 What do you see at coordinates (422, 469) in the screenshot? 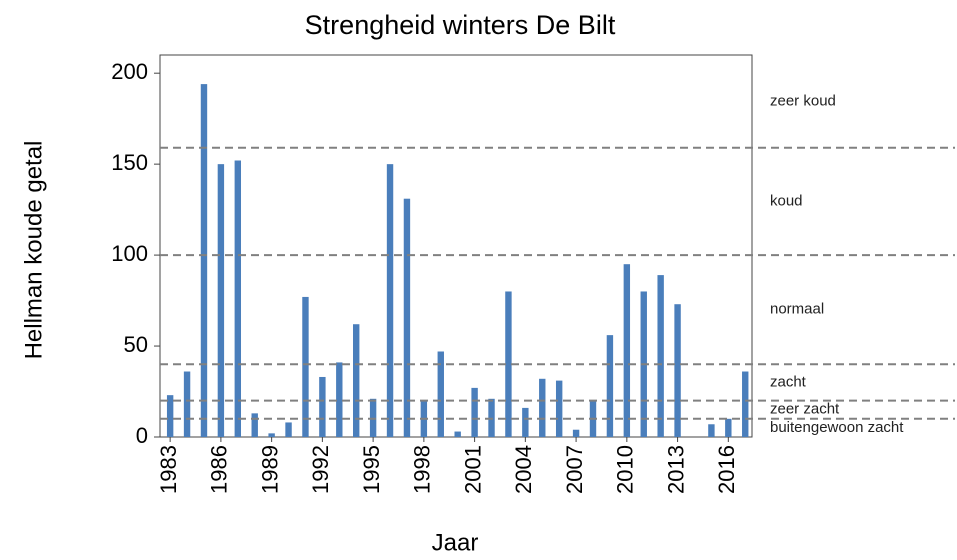
I see `x-tick-label: 1998` at bounding box center [422, 469].